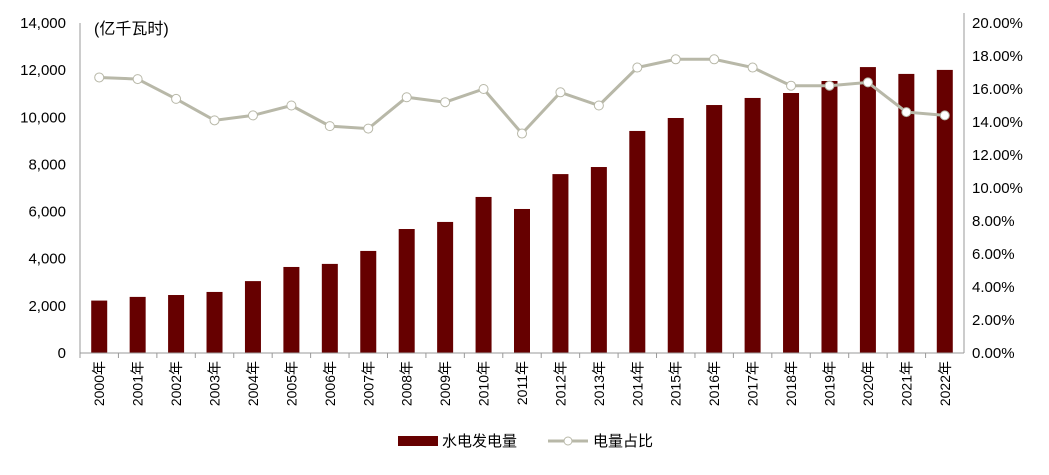 The width and height of the screenshot is (1049, 475). I want to click on legend-bar-label: 水电发电量, so click(479, 441).